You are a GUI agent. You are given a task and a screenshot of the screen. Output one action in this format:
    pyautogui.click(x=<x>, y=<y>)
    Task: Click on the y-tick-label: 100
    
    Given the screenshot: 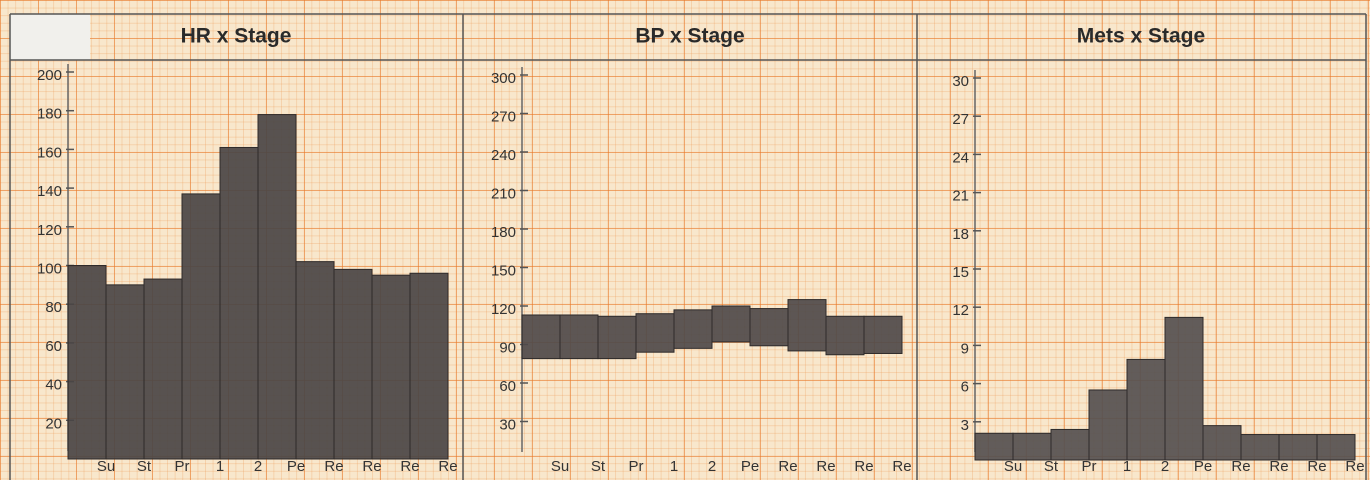 What is the action you would take?
    pyautogui.click(x=49, y=268)
    